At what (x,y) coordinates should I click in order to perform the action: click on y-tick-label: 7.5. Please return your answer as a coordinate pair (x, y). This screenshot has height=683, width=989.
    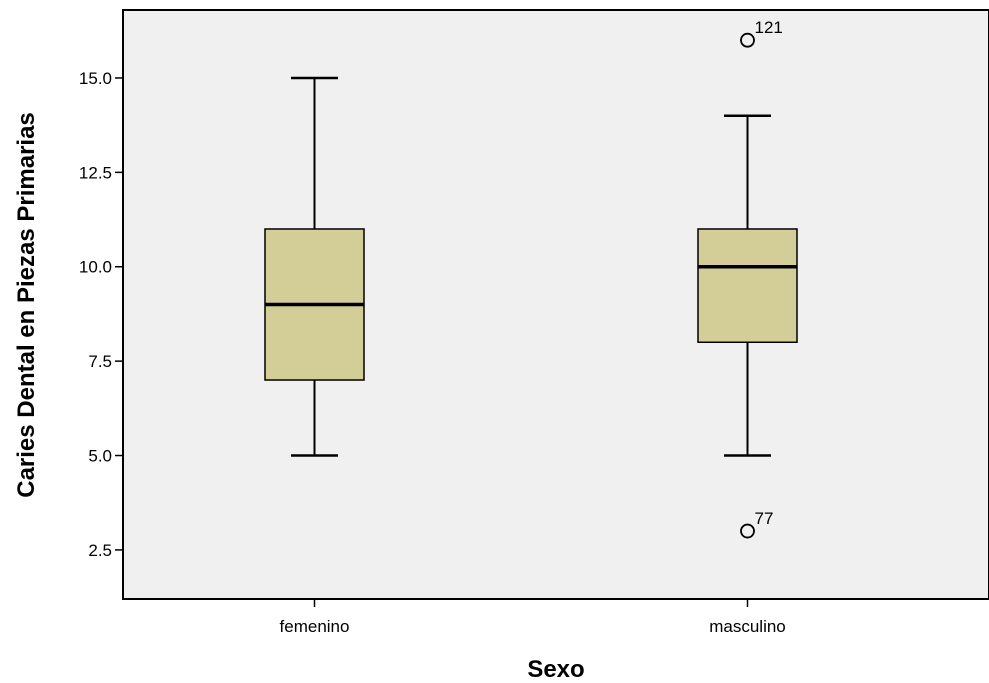
    Looking at the image, I should click on (100, 361).